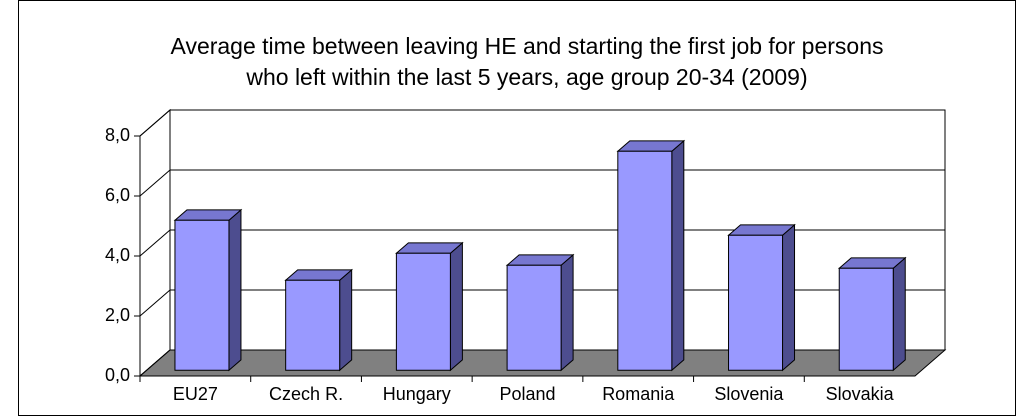 Image resolution: width=1017 pixels, height=416 pixels. What do you see at coordinates (117, 375) in the screenshot?
I see `y-tick-label: 0,0` at bounding box center [117, 375].